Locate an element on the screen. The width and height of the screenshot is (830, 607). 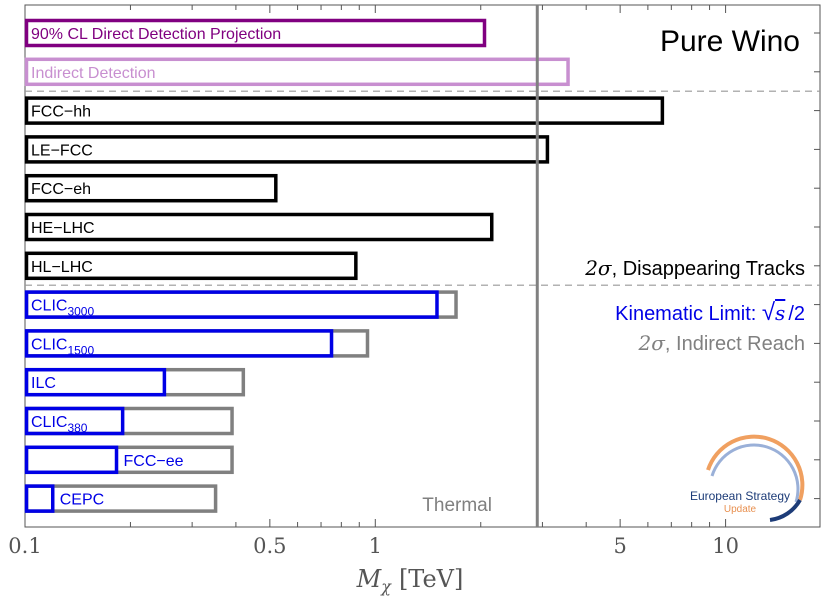
logo-arc-blue is located at coordinates (755, 473).